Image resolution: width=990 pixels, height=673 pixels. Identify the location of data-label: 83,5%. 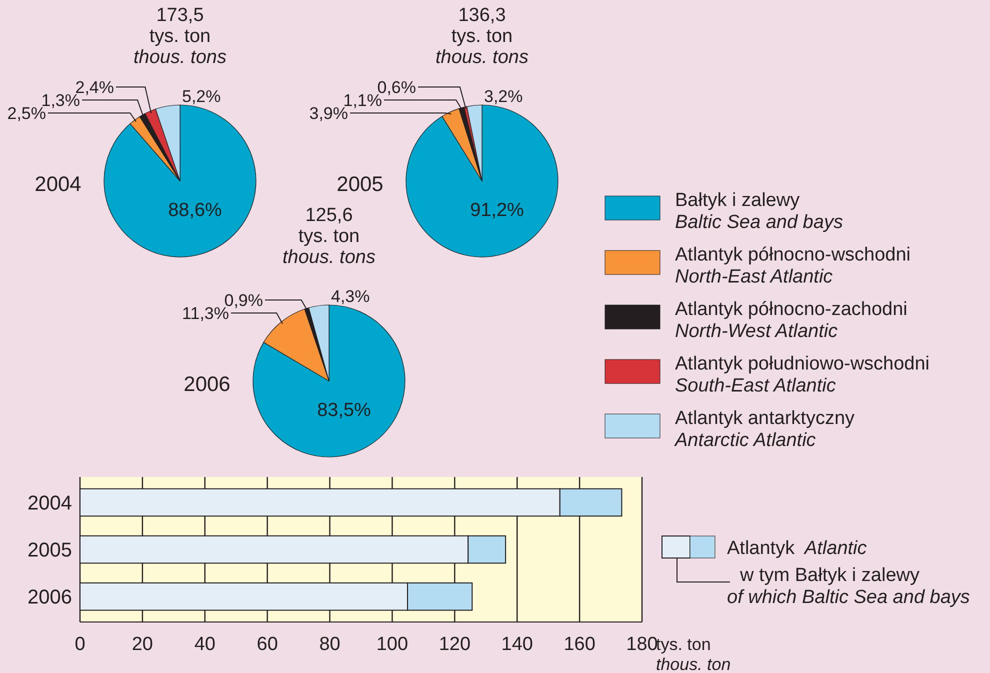
(344, 410).